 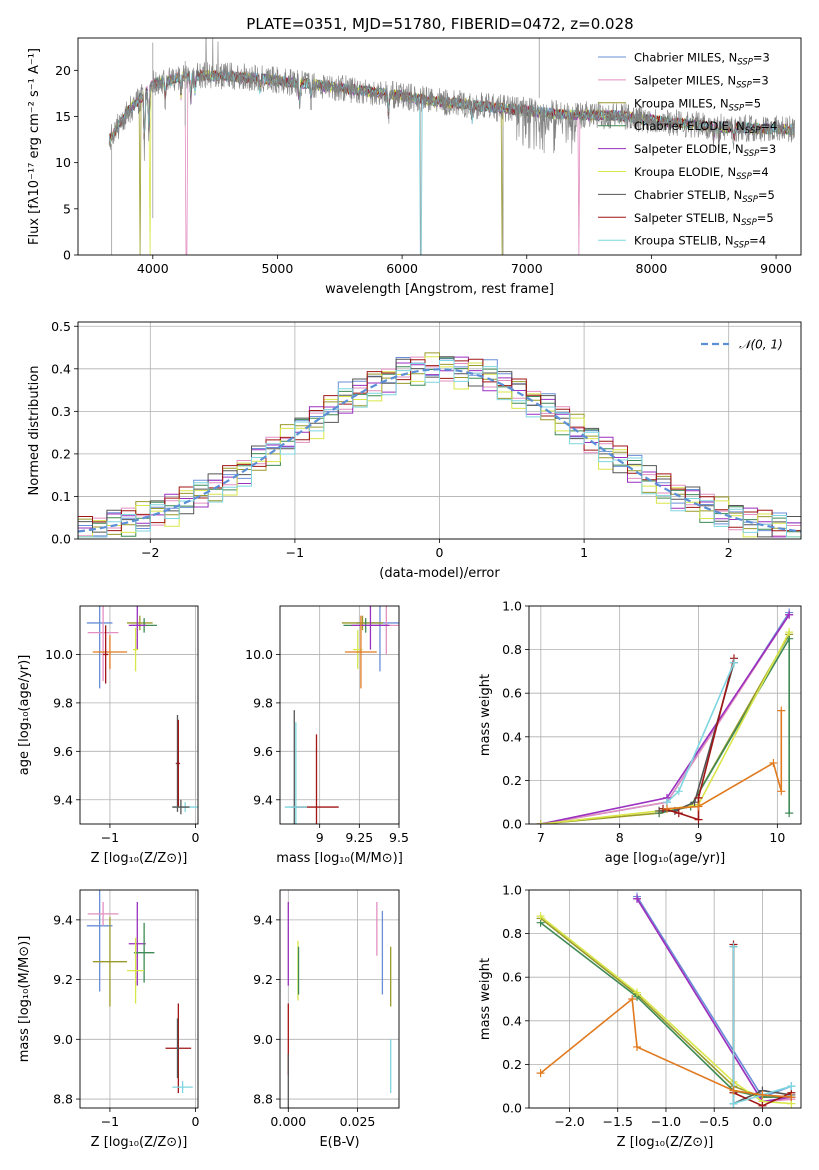 I want to click on x-tick-label: 0.000, so click(x=288, y=1121).